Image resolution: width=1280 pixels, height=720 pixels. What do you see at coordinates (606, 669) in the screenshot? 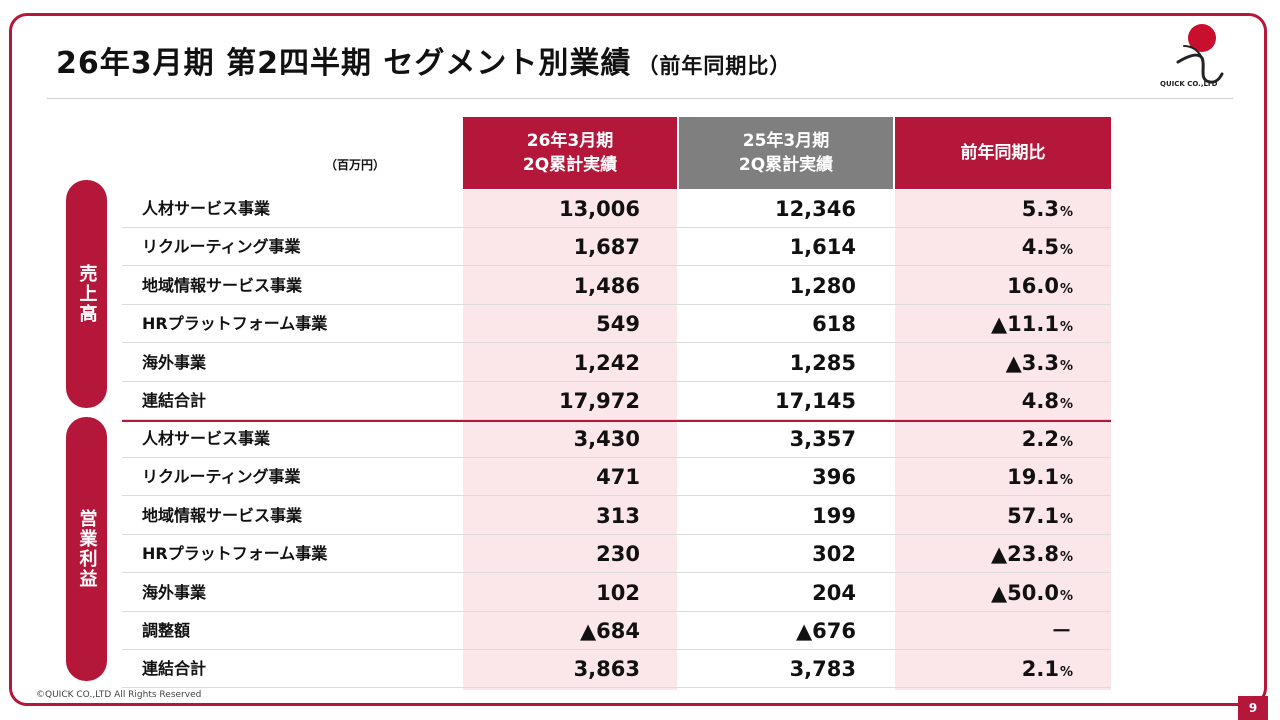
I see `current-value: 3,863` at bounding box center [606, 669].